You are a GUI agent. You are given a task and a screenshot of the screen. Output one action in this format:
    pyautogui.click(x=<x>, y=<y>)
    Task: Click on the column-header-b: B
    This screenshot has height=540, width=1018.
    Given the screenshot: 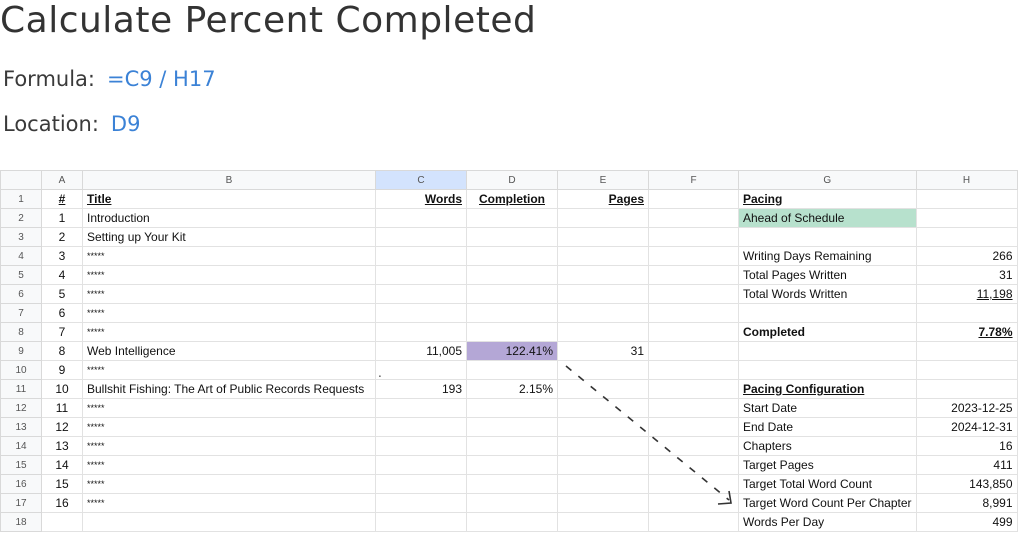 What is the action you would take?
    pyautogui.click(x=229, y=180)
    